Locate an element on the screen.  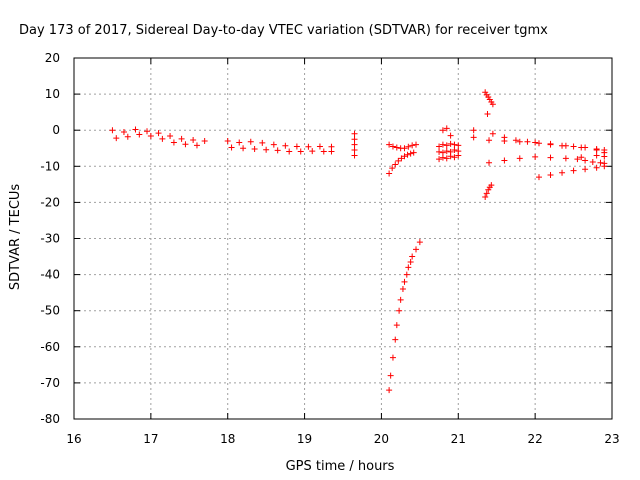
series-arc-21.4-low is located at coordinates (488, 191).